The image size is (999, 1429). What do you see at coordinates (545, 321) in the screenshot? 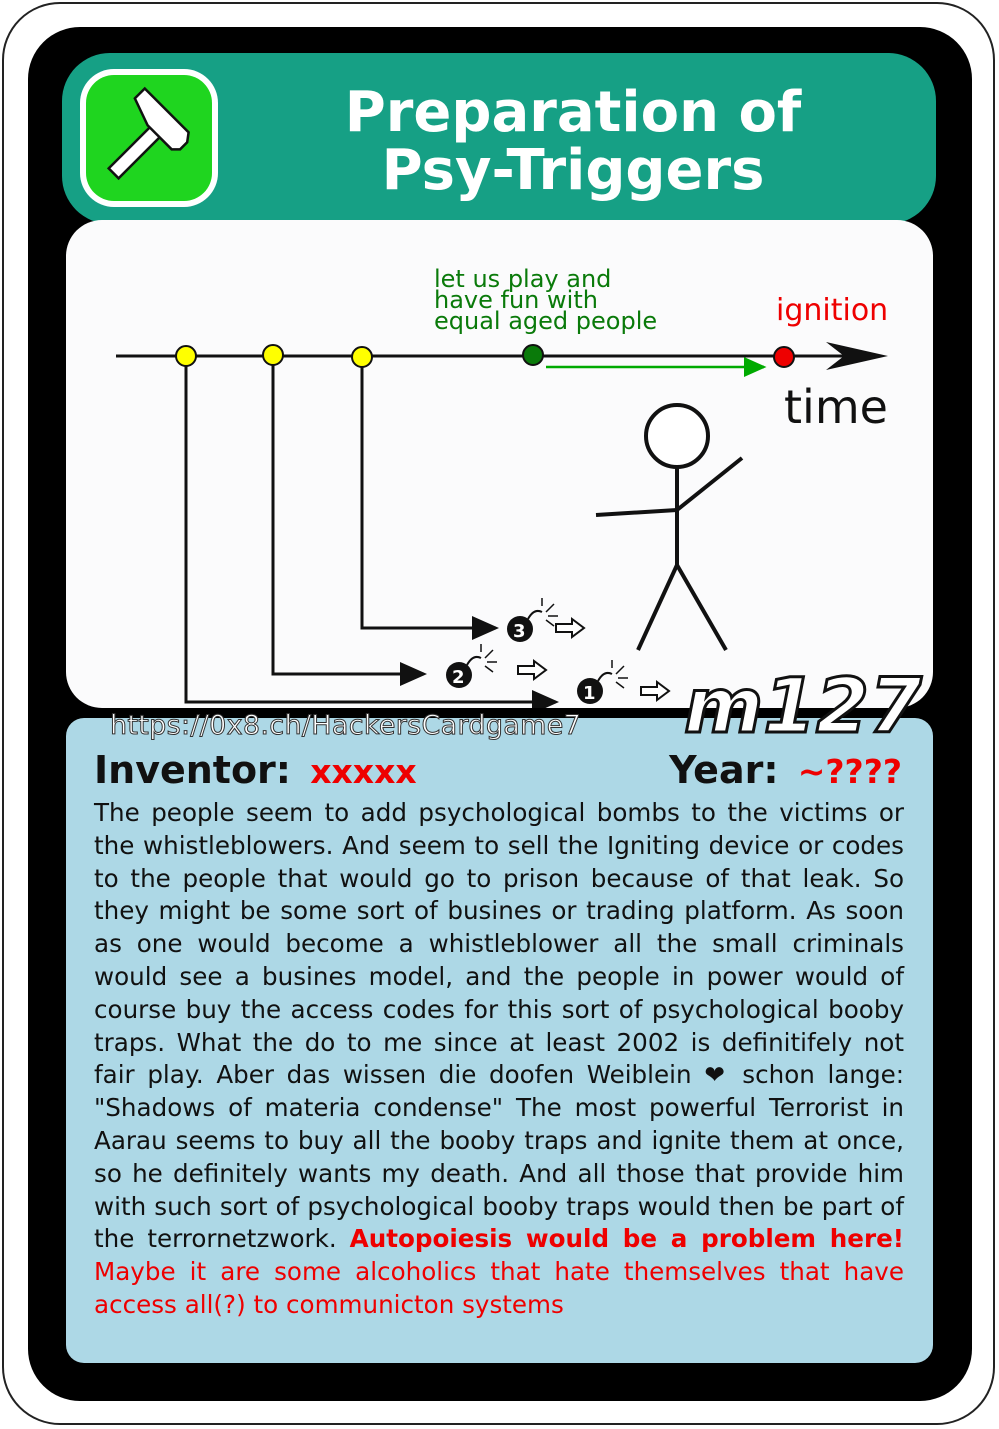
I see `play-label-3: equal aged people` at bounding box center [545, 321].